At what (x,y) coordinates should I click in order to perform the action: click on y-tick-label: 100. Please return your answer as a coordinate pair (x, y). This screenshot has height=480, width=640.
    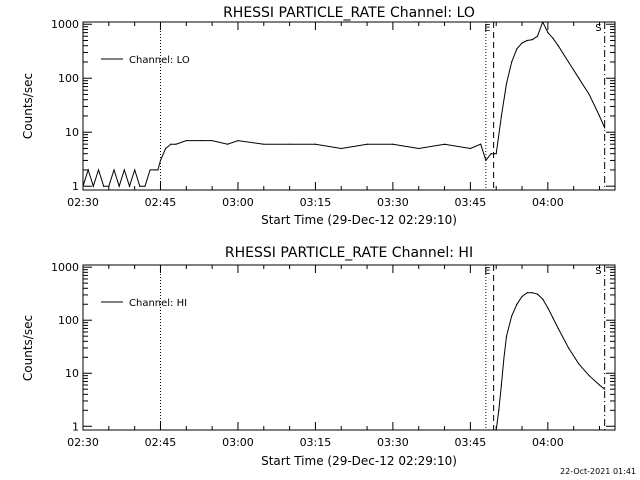
    Looking at the image, I should click on (68, 78).